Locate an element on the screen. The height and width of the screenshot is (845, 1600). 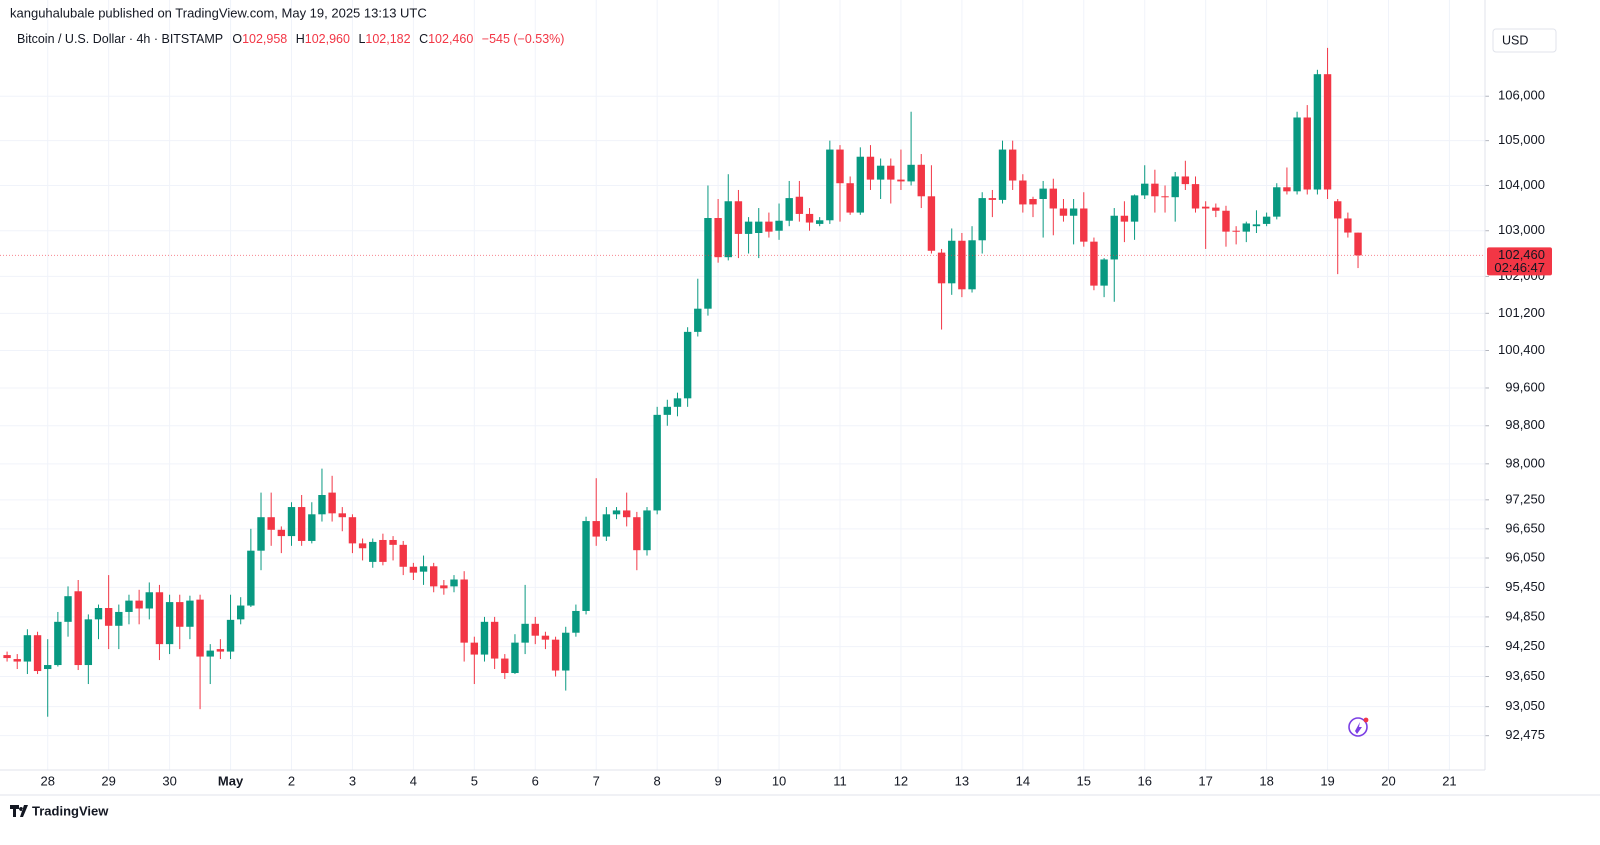
x-tick-label: 13 is located at coordinates (962, 780).